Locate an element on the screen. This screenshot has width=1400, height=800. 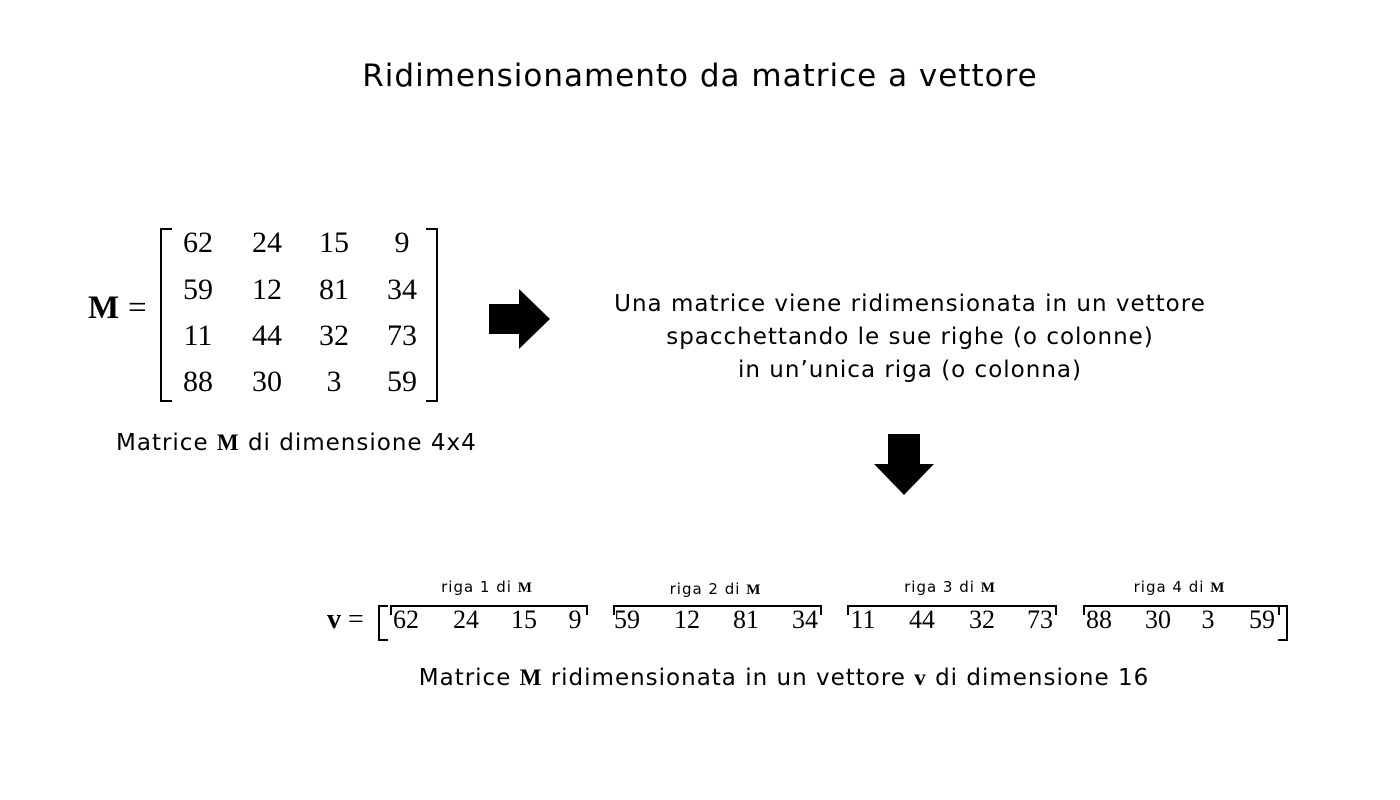
explanation-line-3: in un’unica riga (o colonna) is located at coordinates (910, 370).